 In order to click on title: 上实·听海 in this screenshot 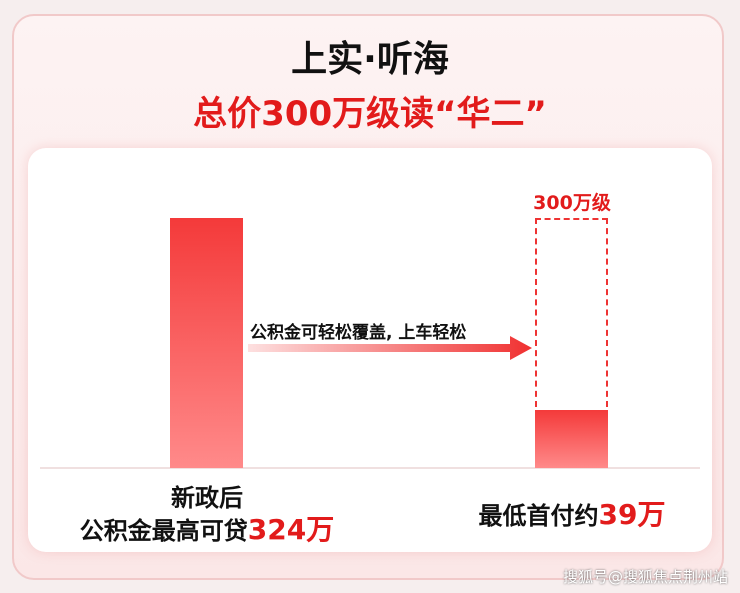, I will do `click(370, 59)`.